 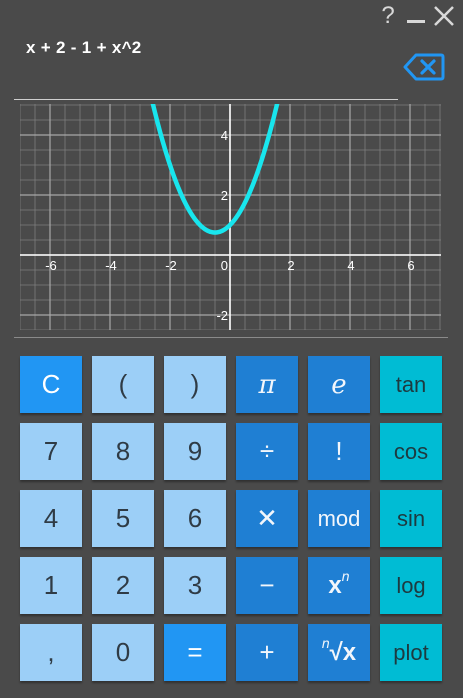 I want to click on close-icon, so click(x=444, y=16).